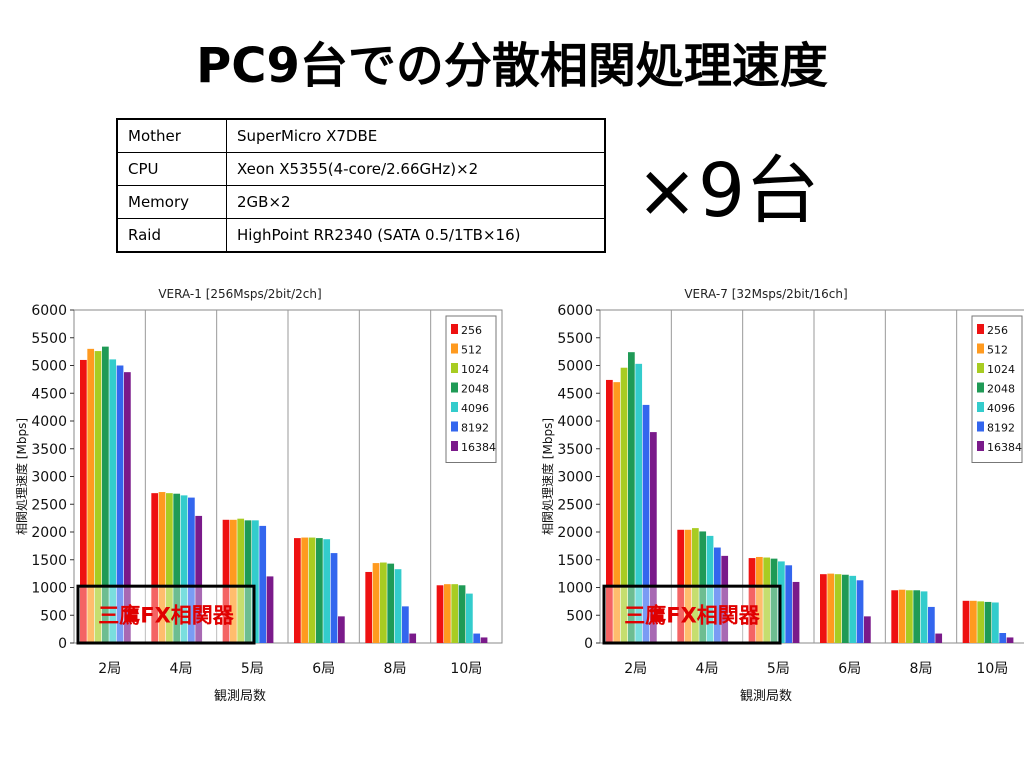 Image resolution: width=1024 pixels, height=768 pixels. I want to click on x-axis-label: 観測局数, so click(240, 696).